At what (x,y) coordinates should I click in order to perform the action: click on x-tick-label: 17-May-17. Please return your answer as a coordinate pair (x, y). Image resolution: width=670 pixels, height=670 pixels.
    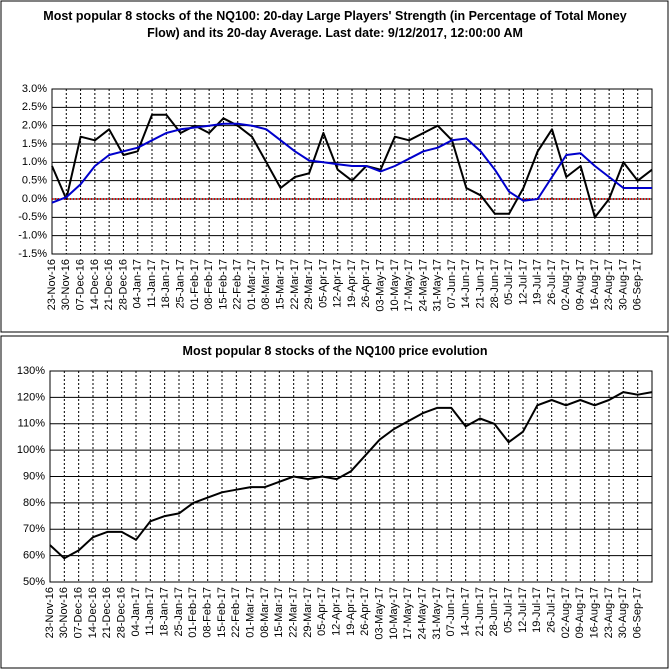
    Looking at the image, I should click on (408, 613).